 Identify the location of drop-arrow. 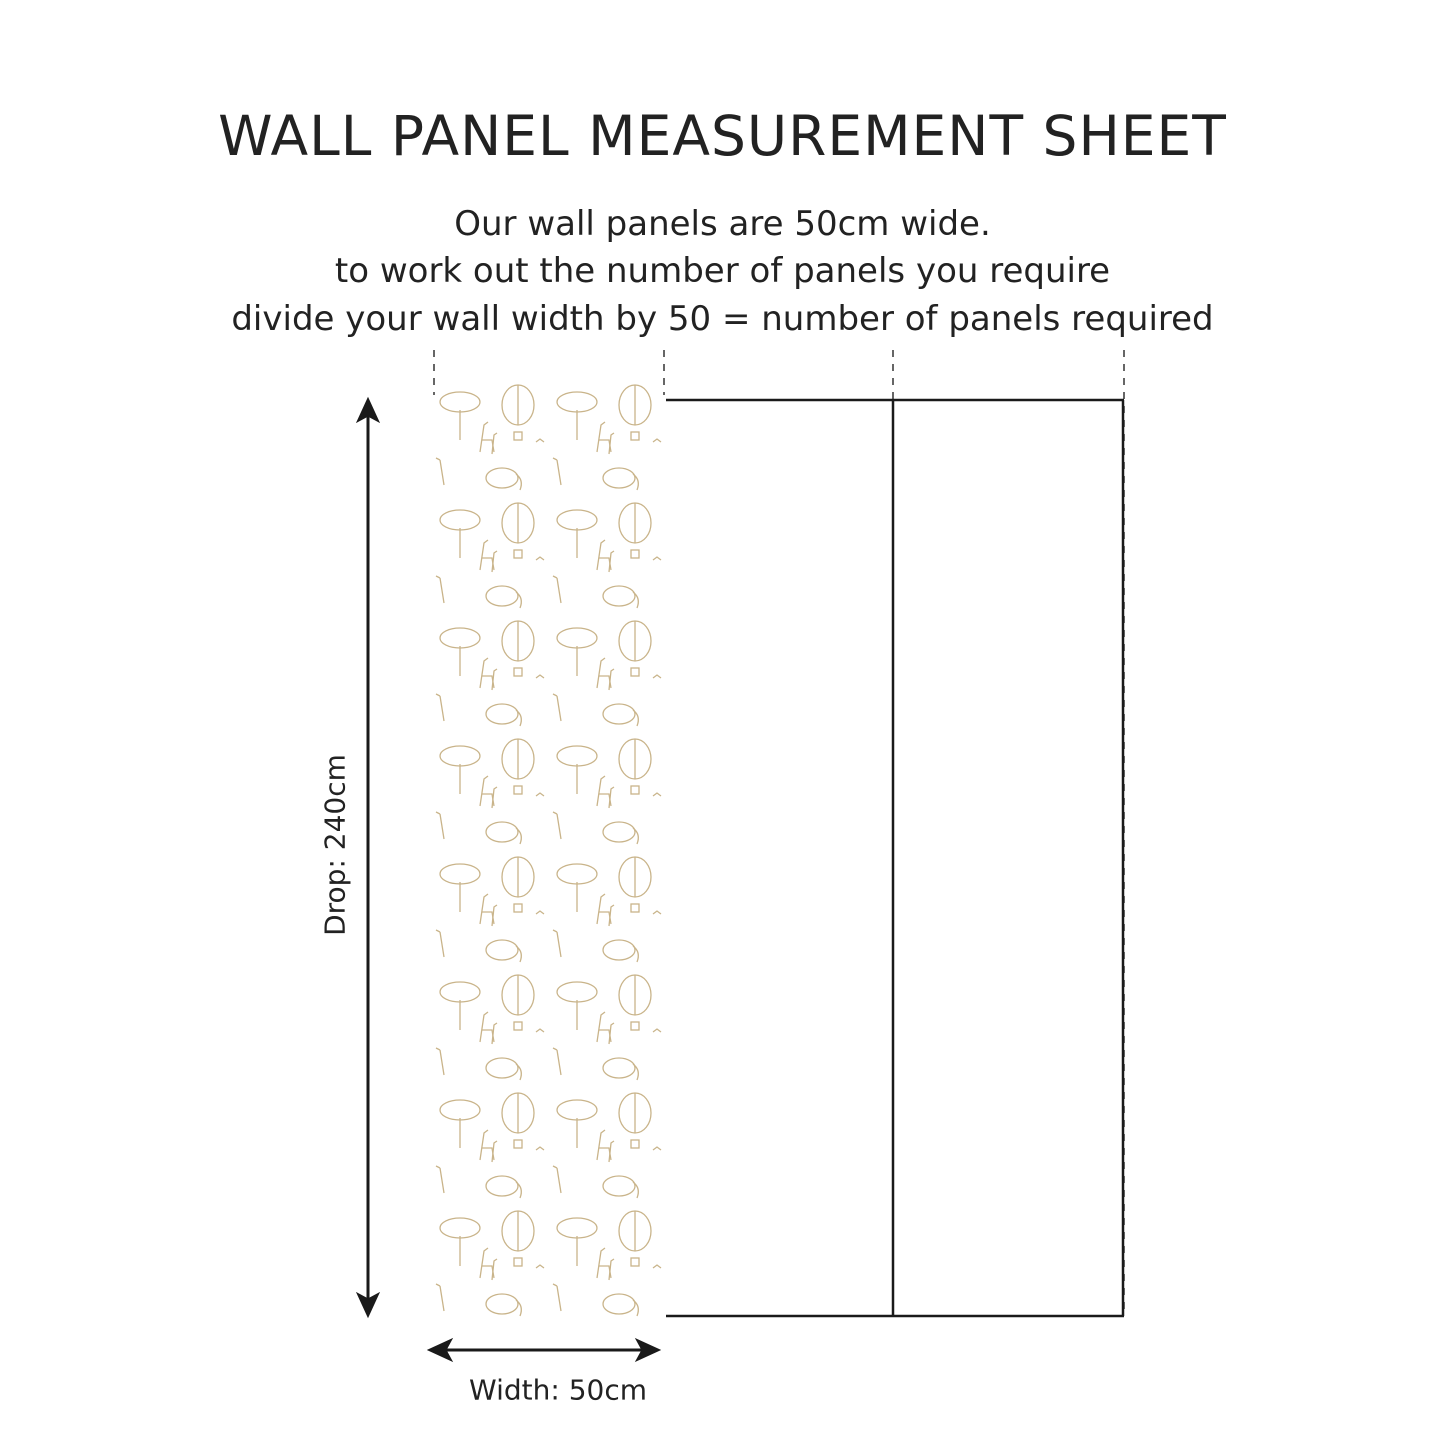
(368, 857).